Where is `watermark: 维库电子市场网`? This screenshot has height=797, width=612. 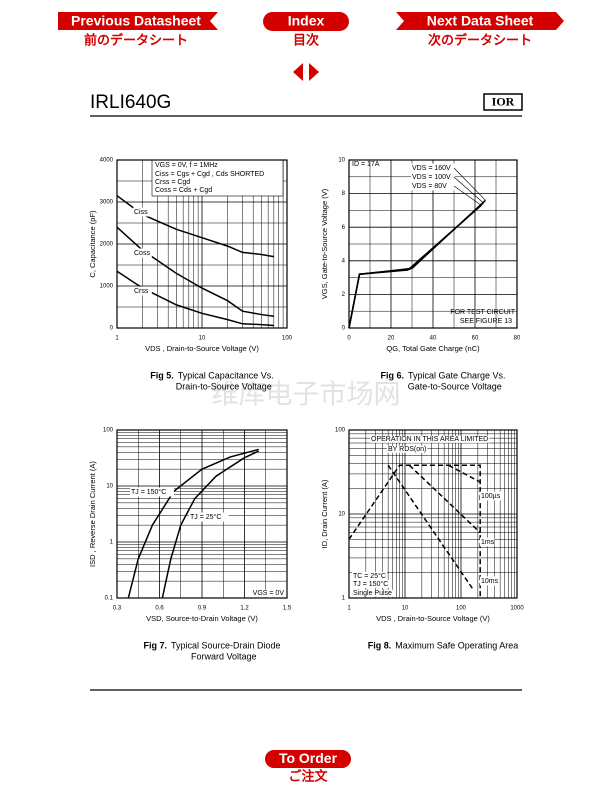 watermark: 维库电子市场网 is located at coordinates (306, 395).